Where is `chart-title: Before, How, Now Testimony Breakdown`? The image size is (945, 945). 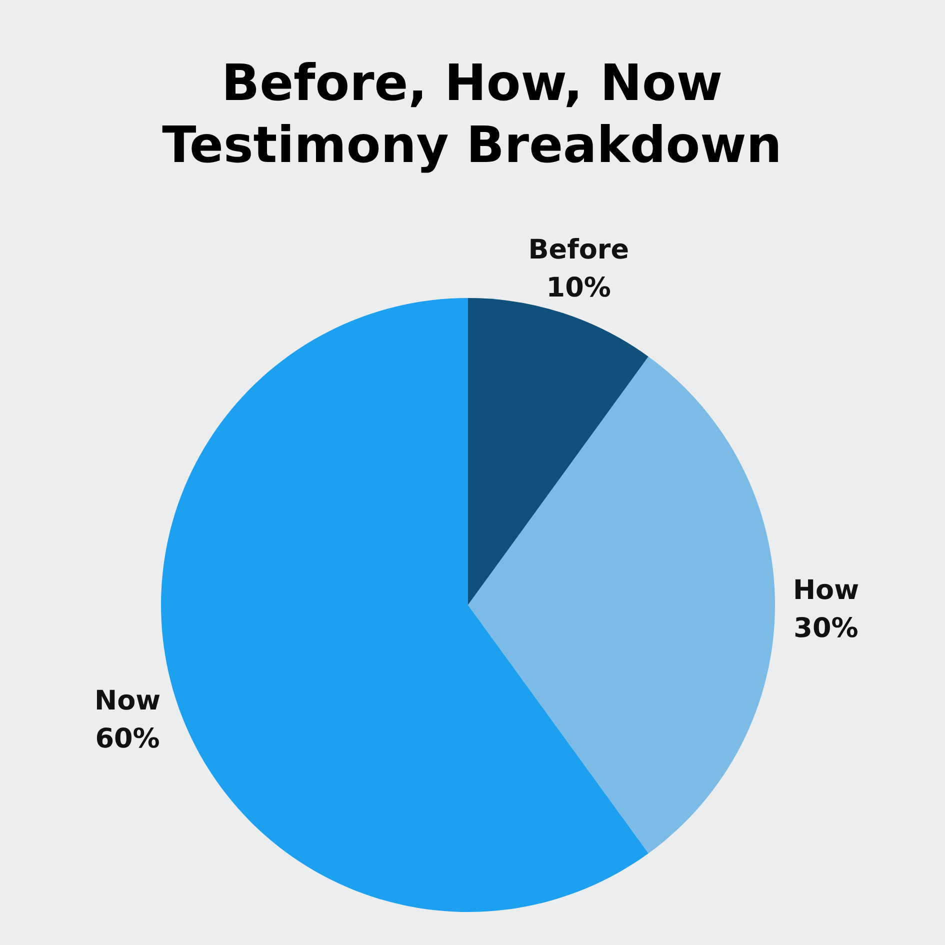
chart-title: Before, How, Now Testimony Breakdown is located at coordinates (472, 114).